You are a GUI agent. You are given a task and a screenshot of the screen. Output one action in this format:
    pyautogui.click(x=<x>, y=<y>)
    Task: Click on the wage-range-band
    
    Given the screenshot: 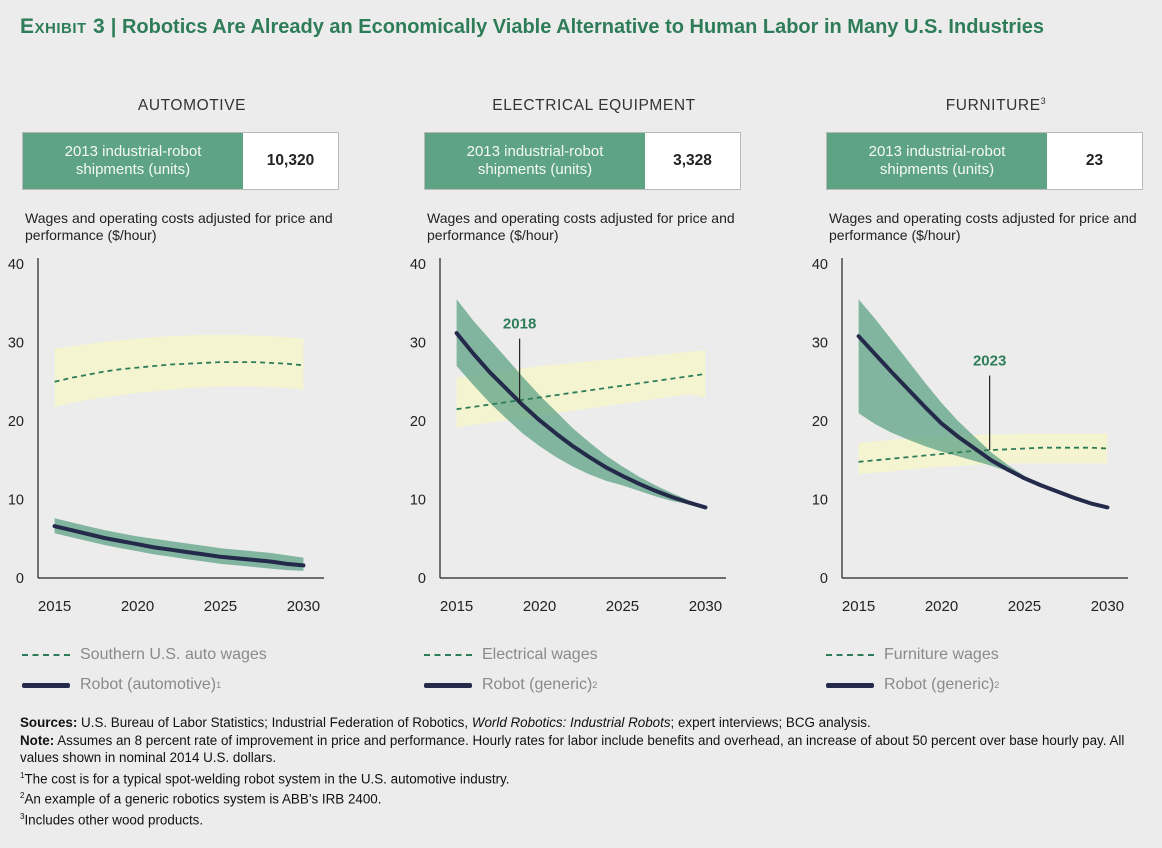 What is the action you would take?
    pyautogui.click(x=179, y=370)
    